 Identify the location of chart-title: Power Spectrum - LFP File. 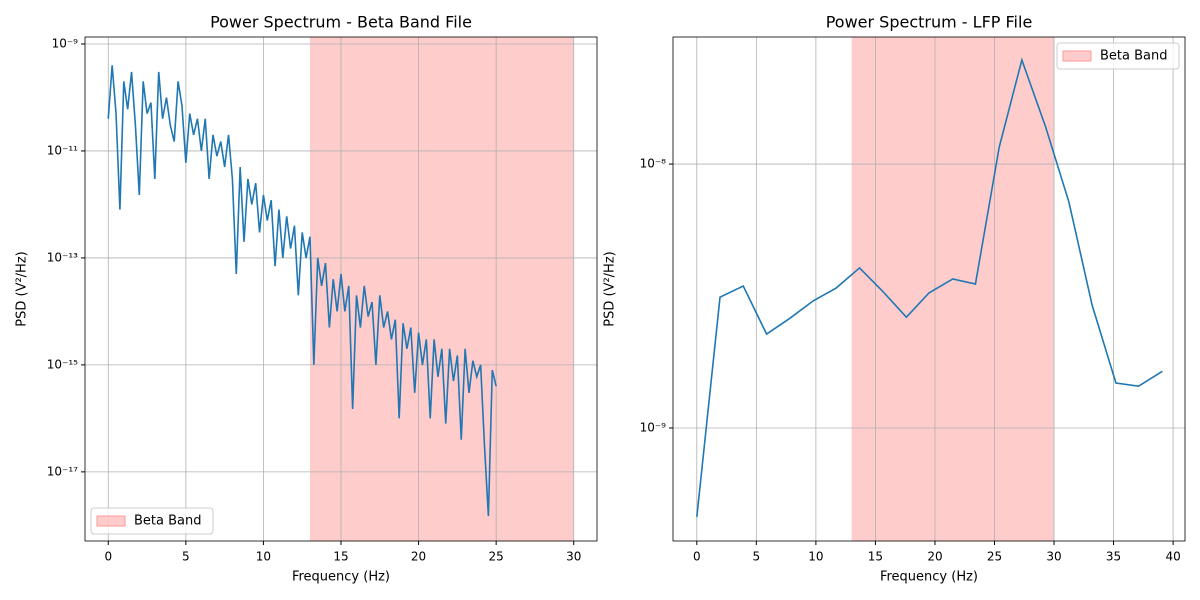
(929, 22).